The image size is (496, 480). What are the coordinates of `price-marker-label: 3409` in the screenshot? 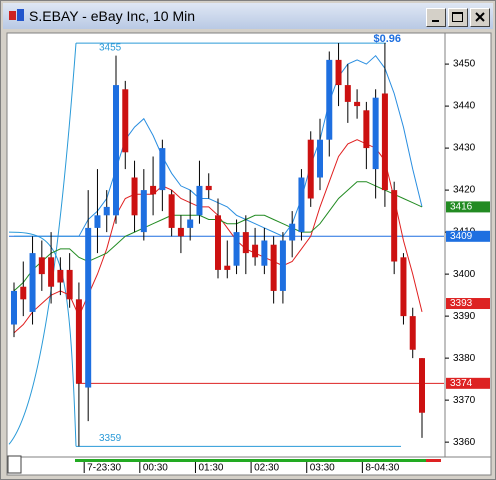 It's located at (461, 236).